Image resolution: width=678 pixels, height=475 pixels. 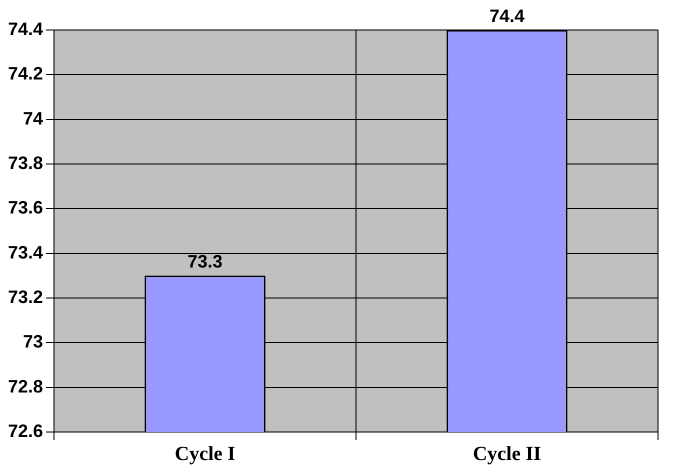 I want to click on y-tick-label: 74, so click(x=33, y=118).